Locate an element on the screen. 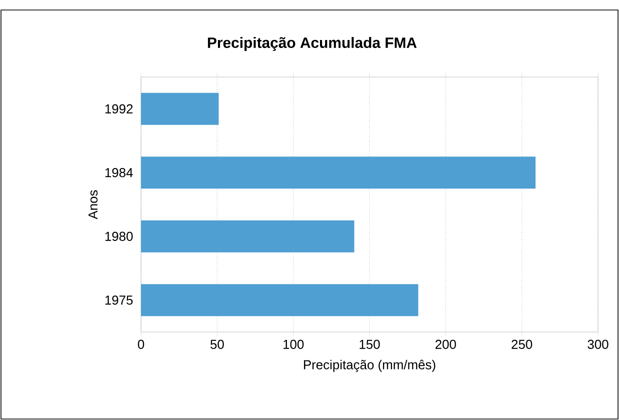  y-tick-label: 1984 is located at coordinates (119, 173).